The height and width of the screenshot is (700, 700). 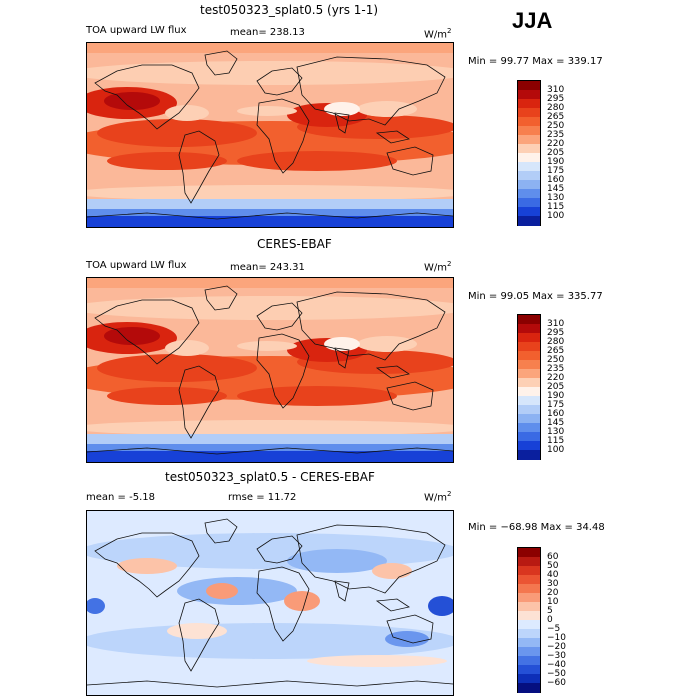 What do you see at coordinates (556, 637) in the screenshot?
I see `colorbar-tick-label: −10` at bounding box center [556, 637].